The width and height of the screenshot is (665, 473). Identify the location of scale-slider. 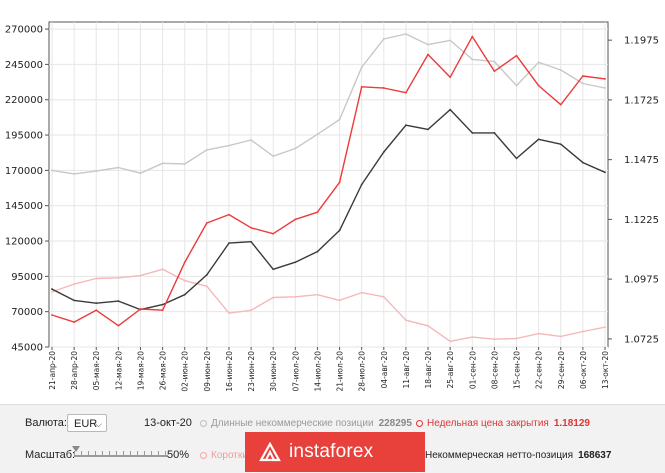
(120, 451).